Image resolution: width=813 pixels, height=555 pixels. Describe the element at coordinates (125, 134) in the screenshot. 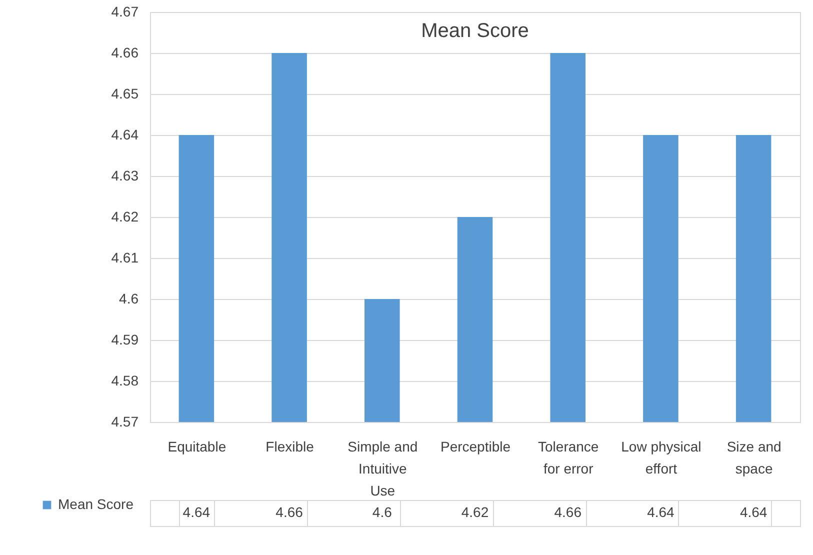

I see `y-tick-label: 4.64` at that location.